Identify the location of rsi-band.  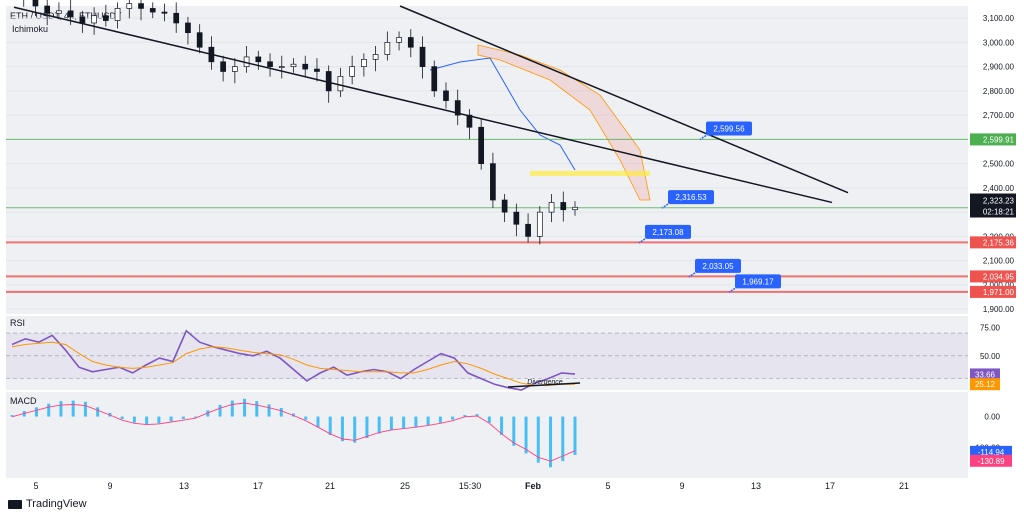
(487, 356).